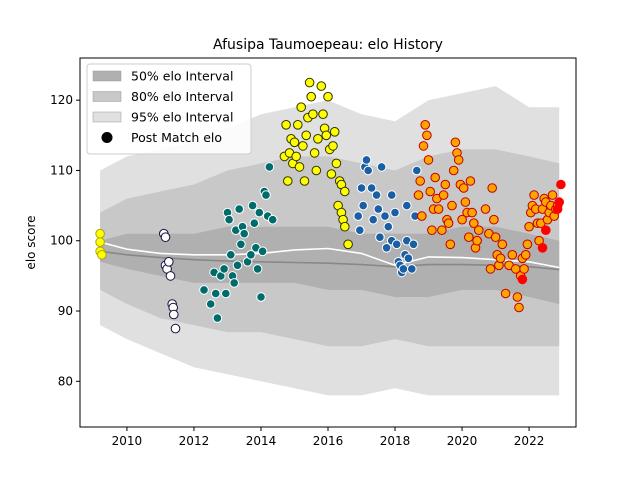  Describe the element at coordinates (182, 96) in the screenshot. I see `legend-label: 80% elo Interval` at that location.